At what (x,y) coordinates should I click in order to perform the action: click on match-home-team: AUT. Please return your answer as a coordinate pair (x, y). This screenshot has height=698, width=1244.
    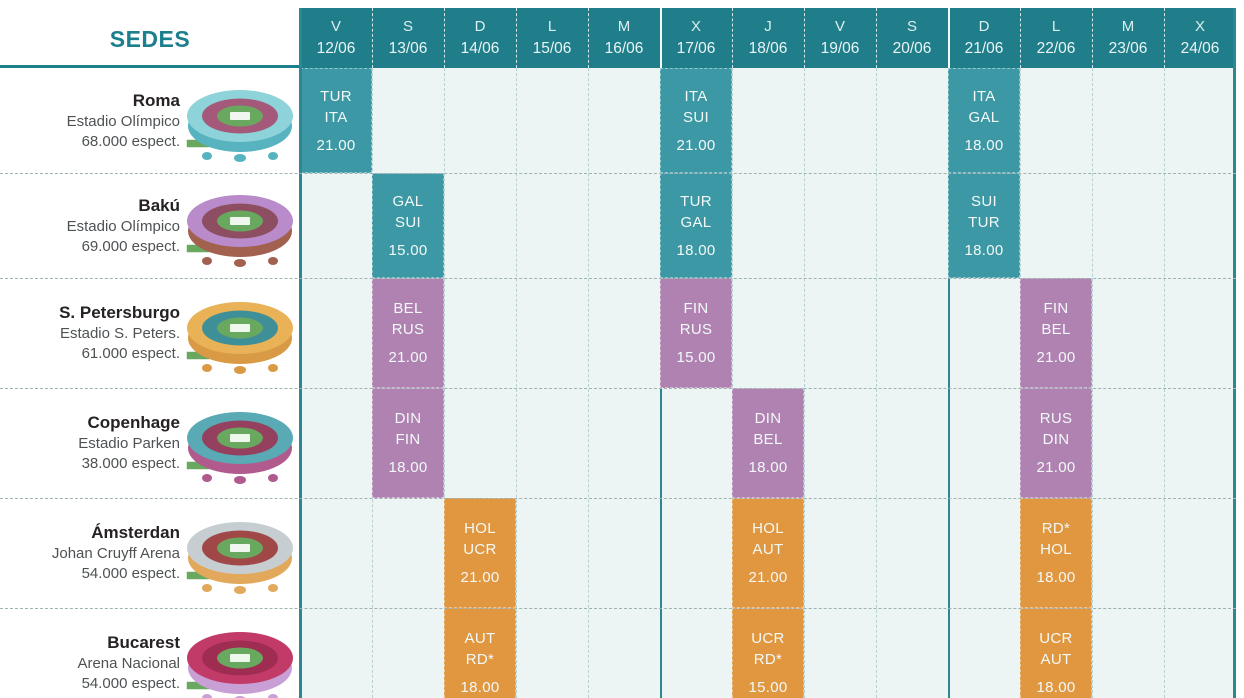
    Looking at the image, I should click on (480, 638).